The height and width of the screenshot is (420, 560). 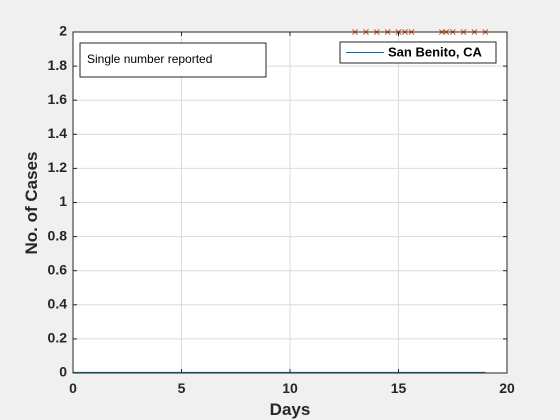 I want to click on y-tick-label: 0.4, so click(x=58, y=304).